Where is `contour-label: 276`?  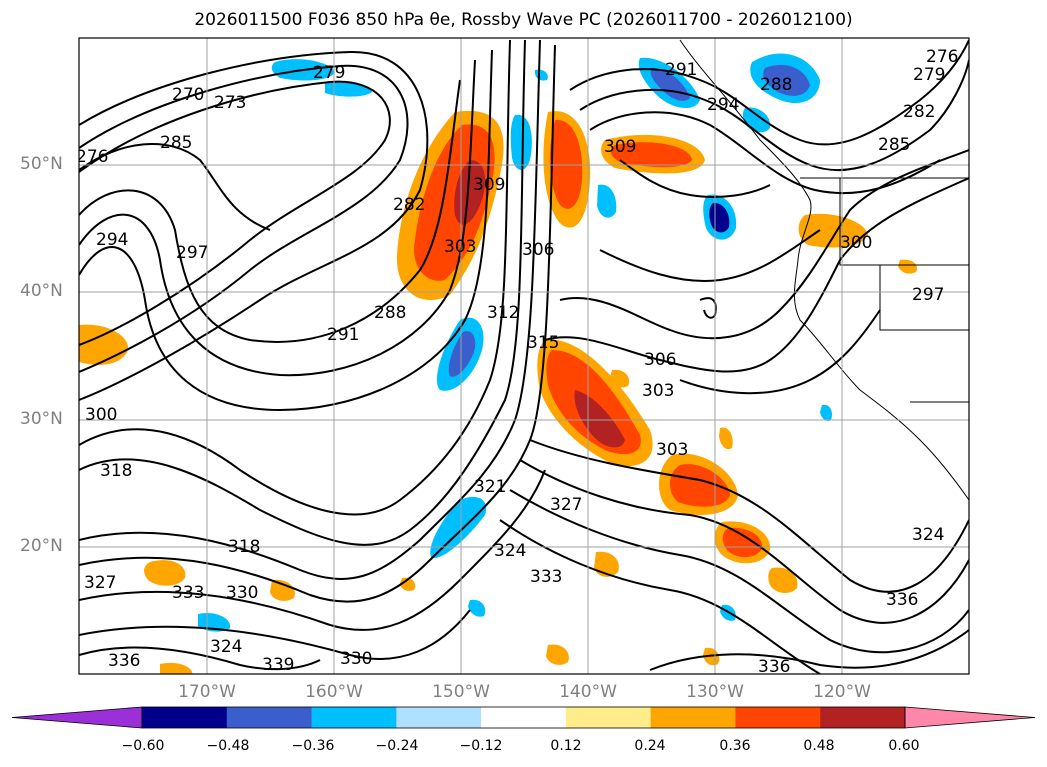
contour-label: 276 is located at coordinates (92, 157).